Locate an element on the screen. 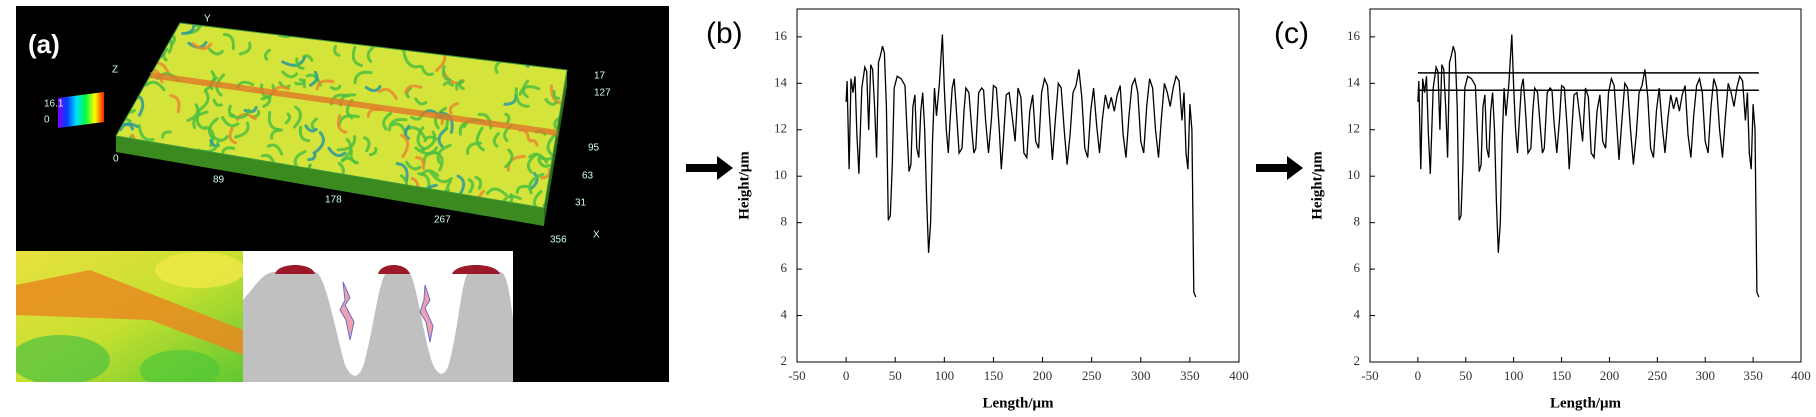 Image resolution: width=1816 pixels, height=417 pixels. pillars is located at coordinates (378, 327).